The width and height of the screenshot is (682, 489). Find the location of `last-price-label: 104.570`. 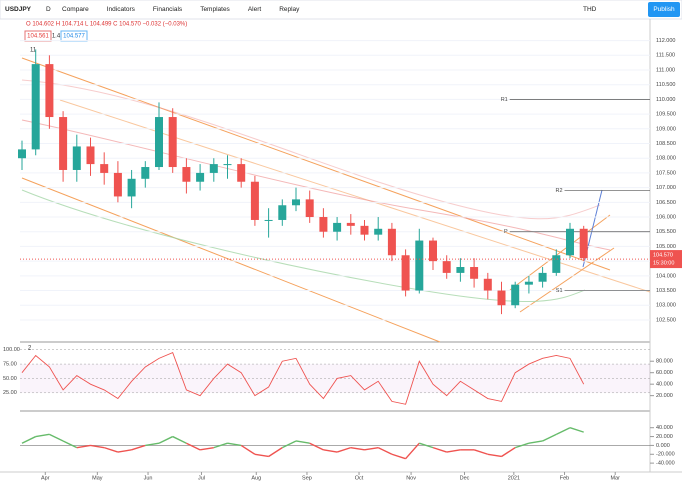

last-price-label: 104.570 is located at coordinates (663, 256).